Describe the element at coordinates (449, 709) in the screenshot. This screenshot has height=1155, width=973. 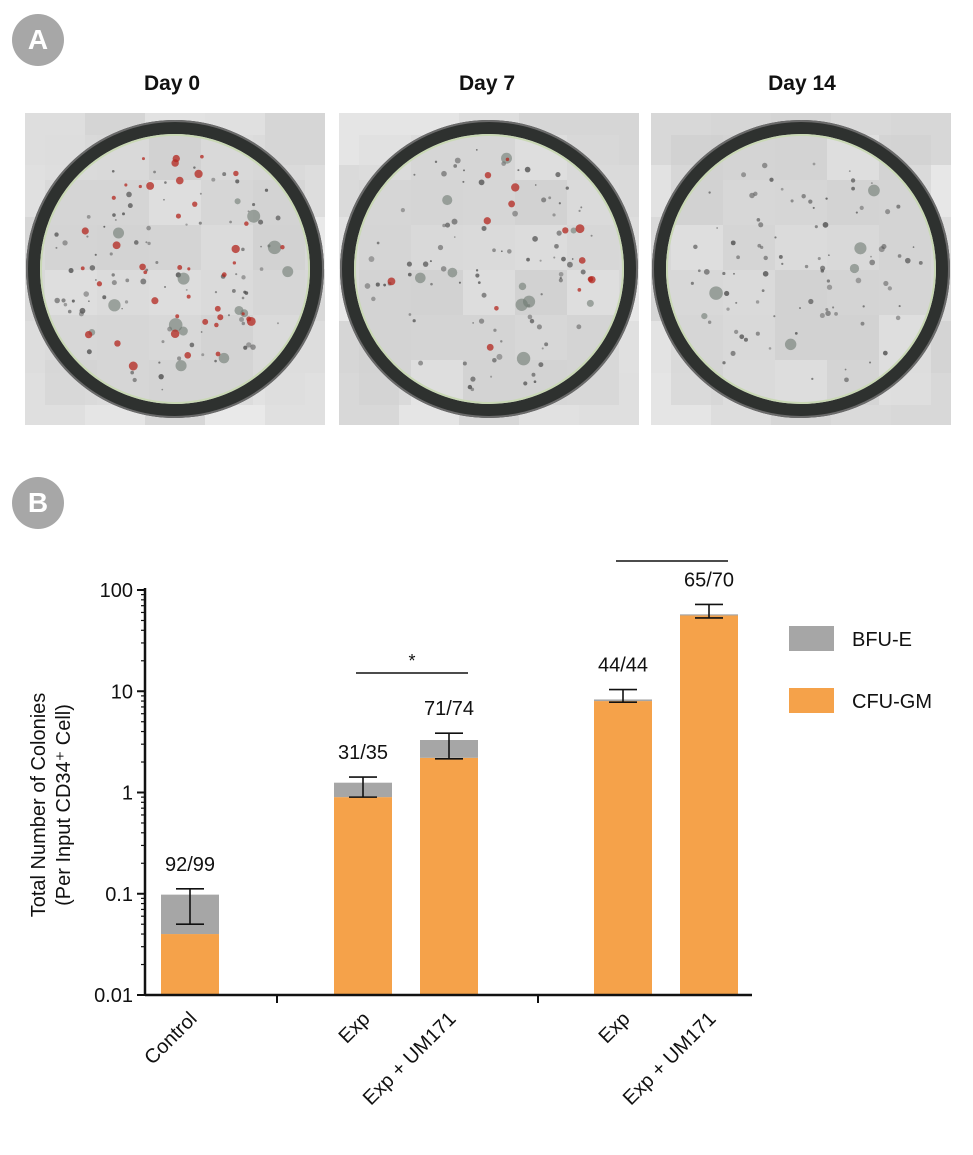
I see `bar-annotation: 71/74` at that location.